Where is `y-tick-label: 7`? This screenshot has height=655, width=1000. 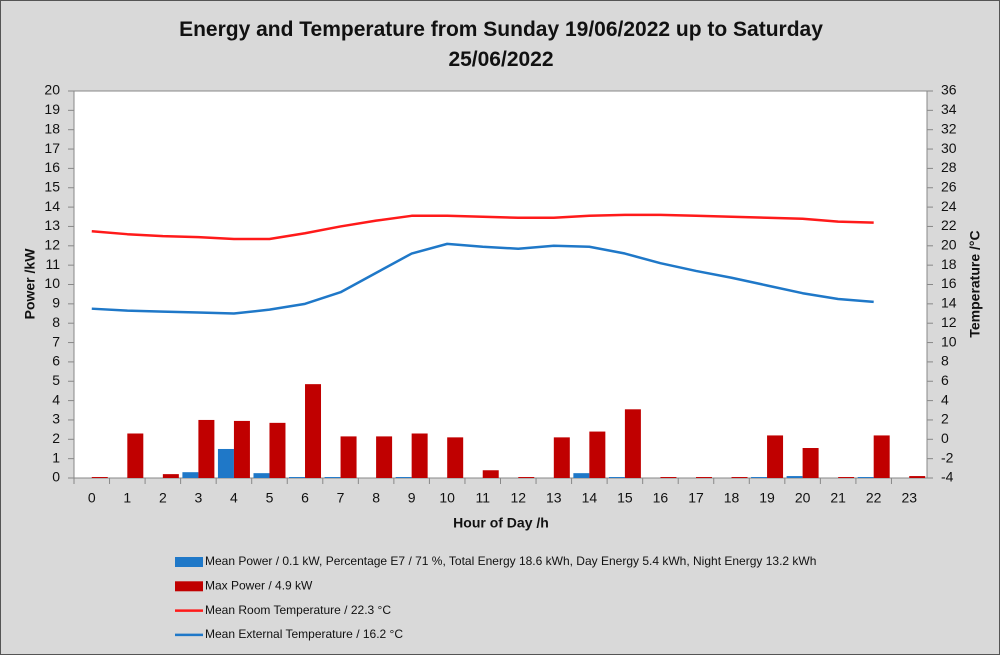 y-tick-label: 7 is located at coordinates (56, 341).